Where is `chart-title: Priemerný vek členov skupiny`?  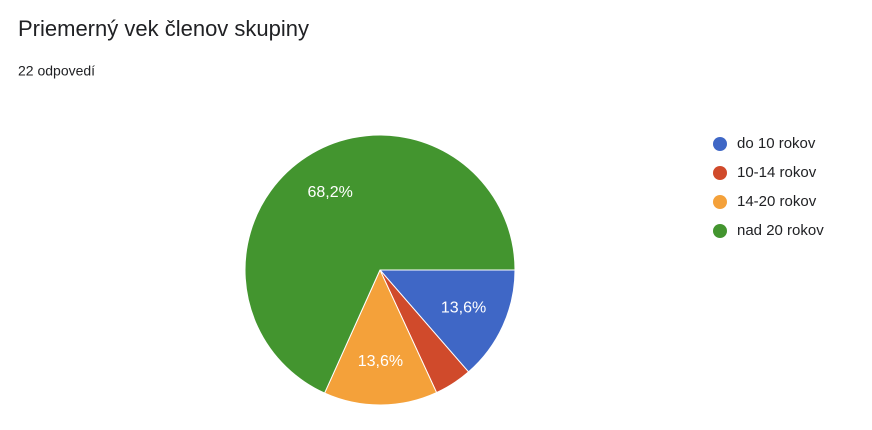 chart-title: Priemerný vek členov skupiny is located at coordinates (163, 28).